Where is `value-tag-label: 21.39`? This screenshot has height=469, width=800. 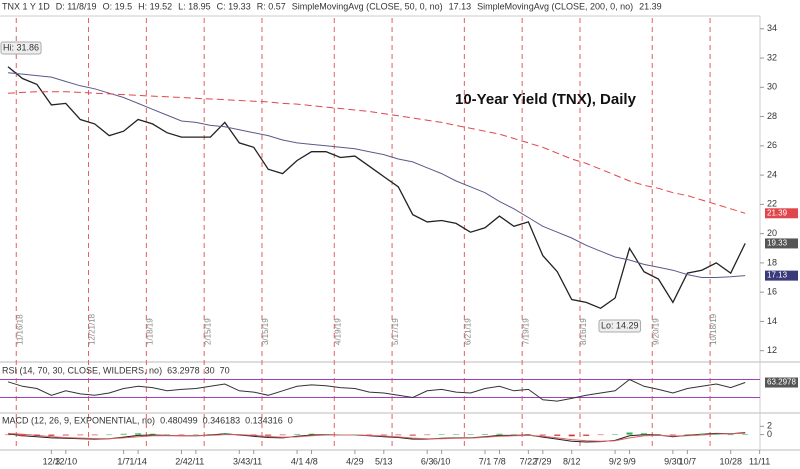 value-tag-label: 21.39 is located at coordinates (777, 212).